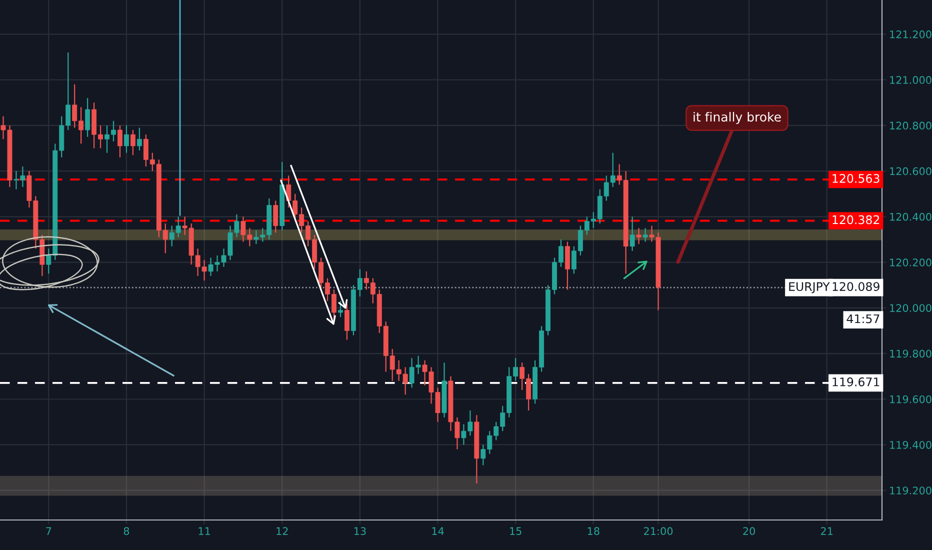 The height and width of the screenshot is (550, 932). What do you see at coordinates (809, 288) in the screenshot?
I see `annotation: EURJPY` at bounding box center [809, 288].